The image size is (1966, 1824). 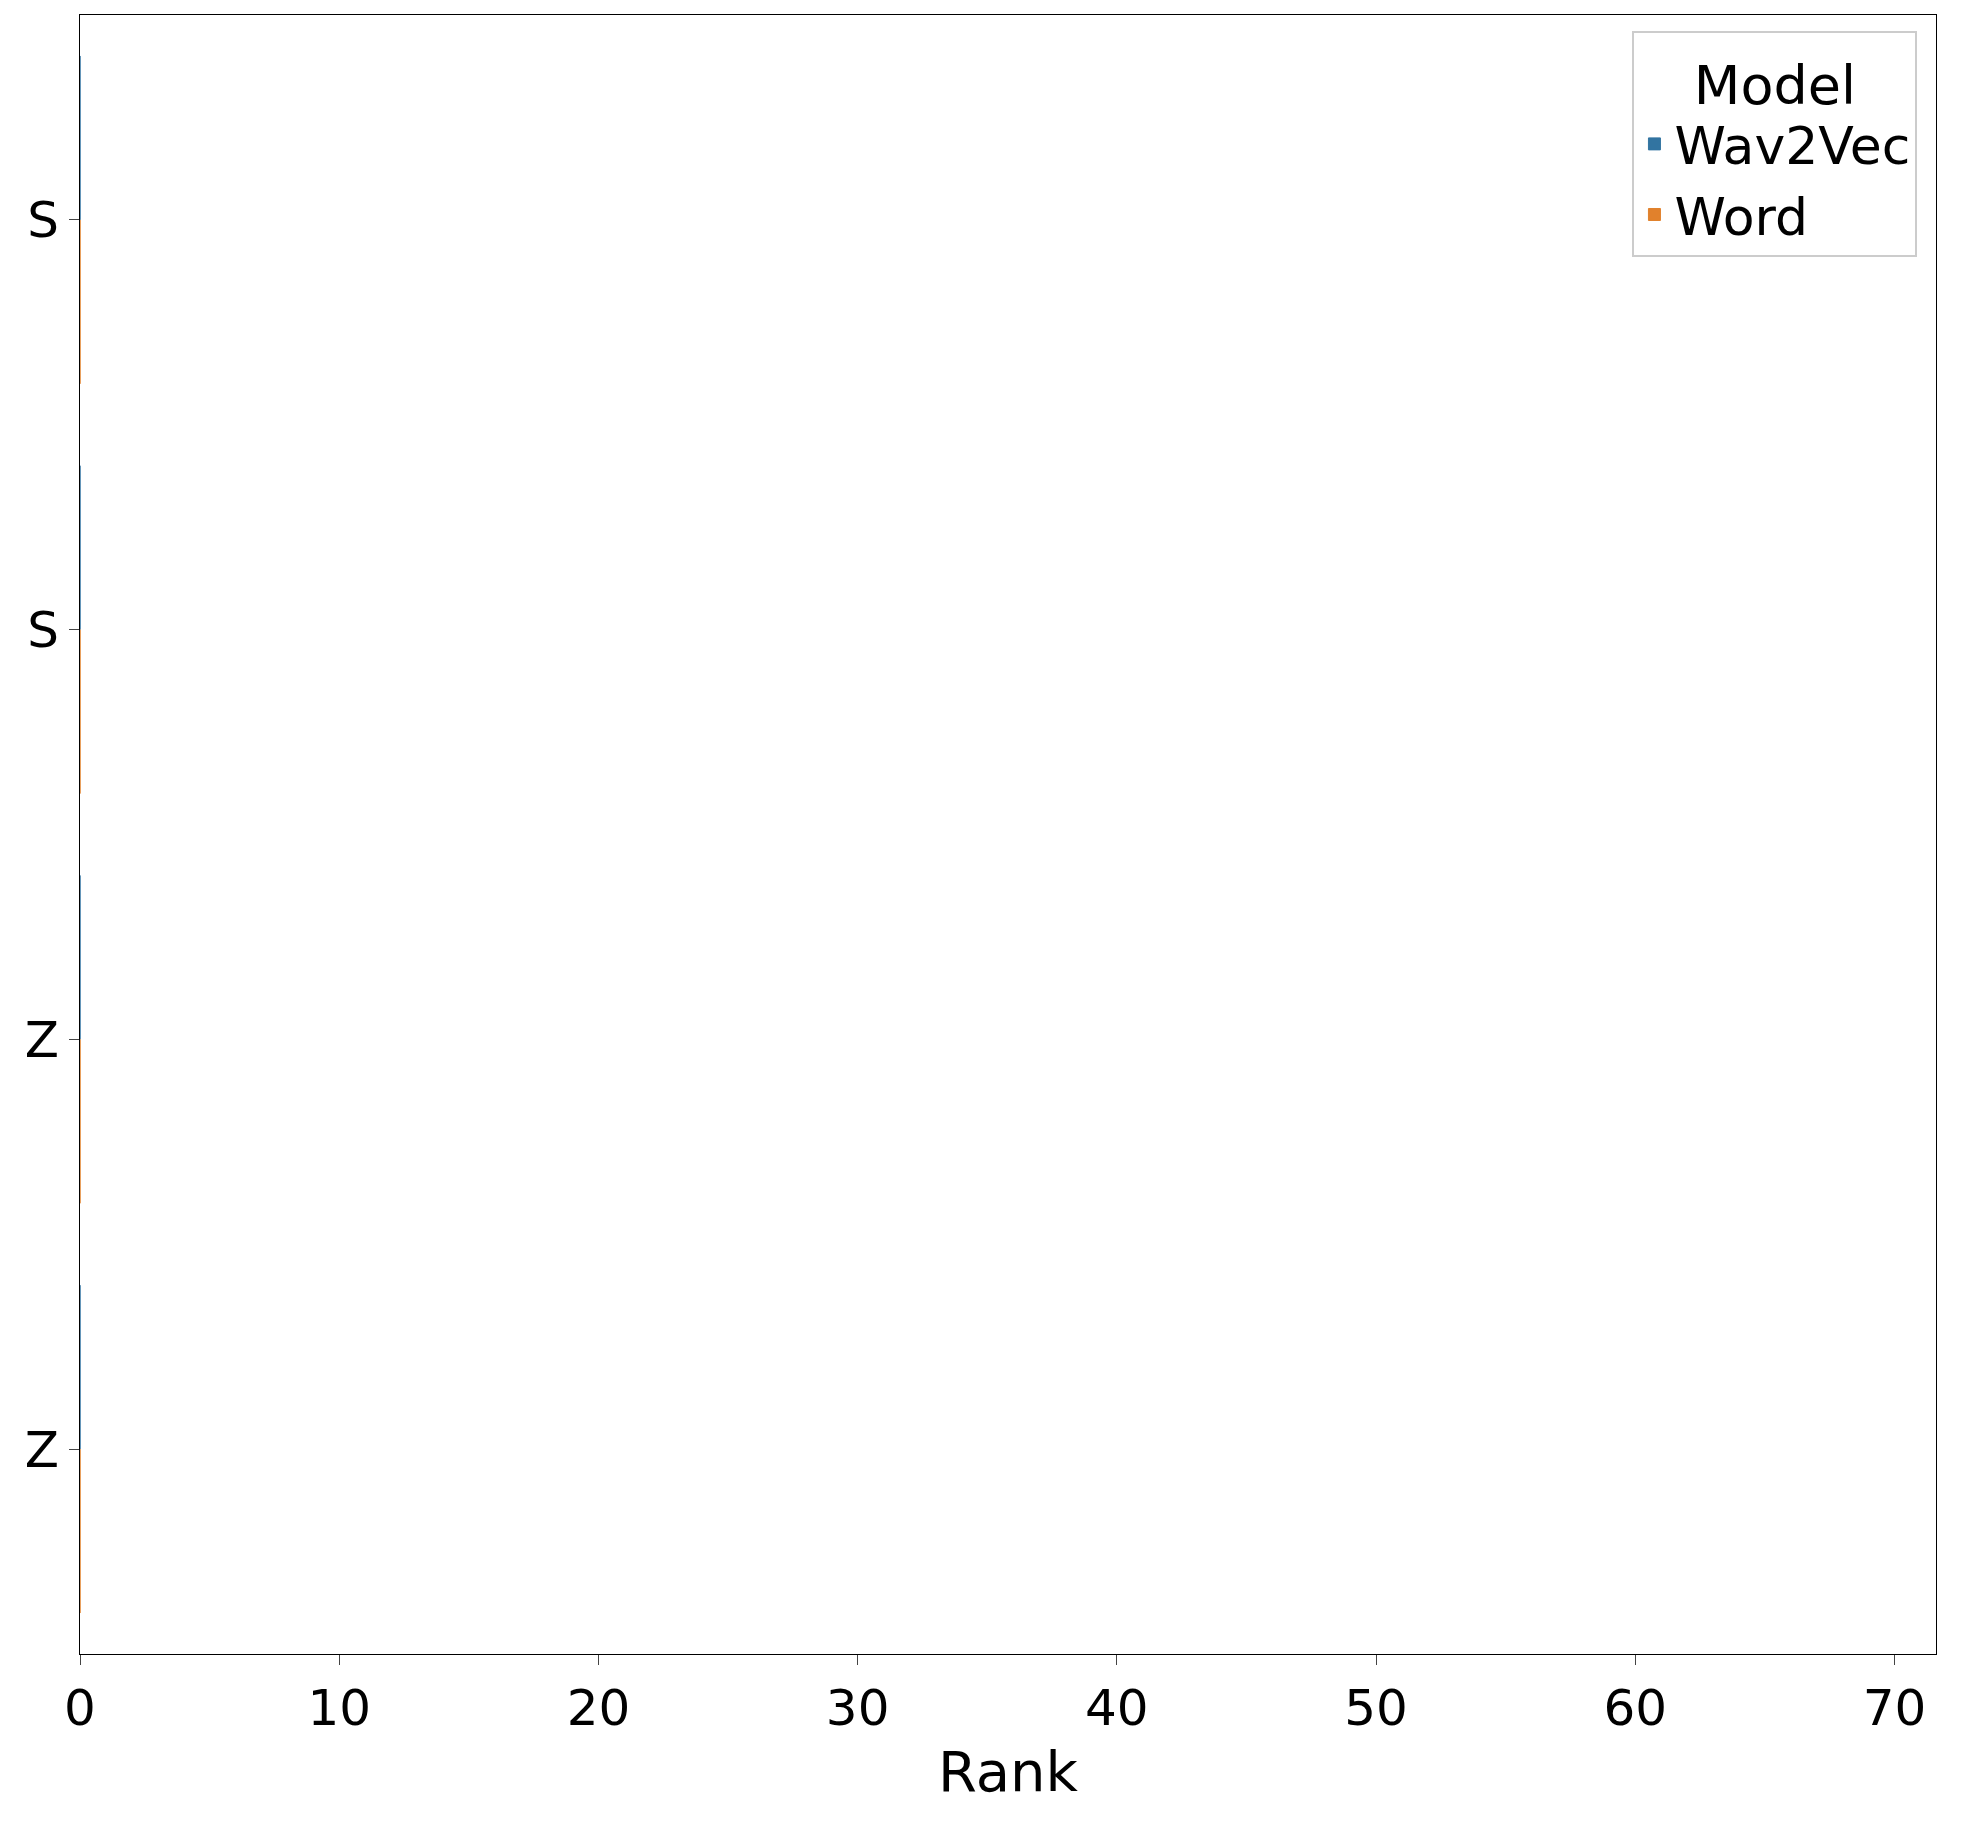 What do you see at coordinates (1741, 216) in the screenshot?
I see `legend-label: Word` at bounding box center [1741, 216].